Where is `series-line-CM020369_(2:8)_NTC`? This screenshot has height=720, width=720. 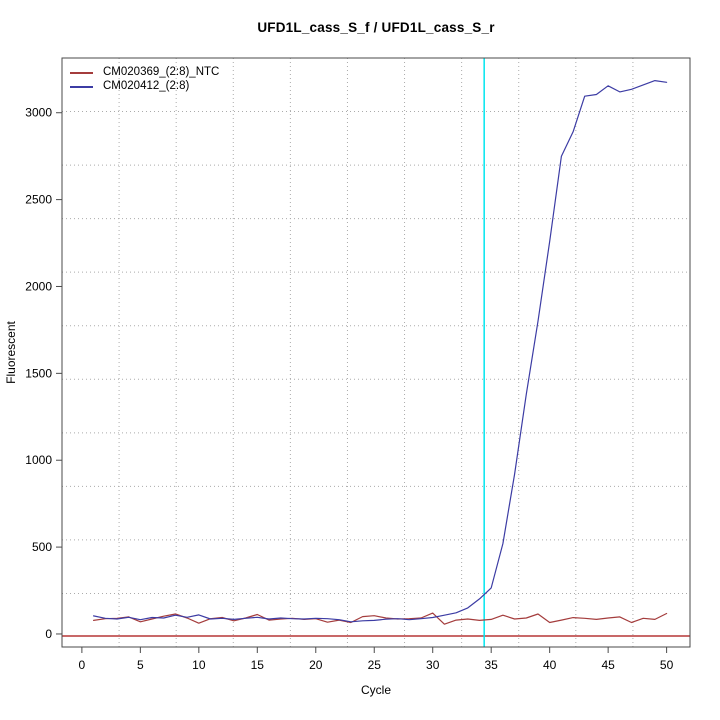
series-line-CM020369_(2:8)_NTC is located at coordinates (380, 618).